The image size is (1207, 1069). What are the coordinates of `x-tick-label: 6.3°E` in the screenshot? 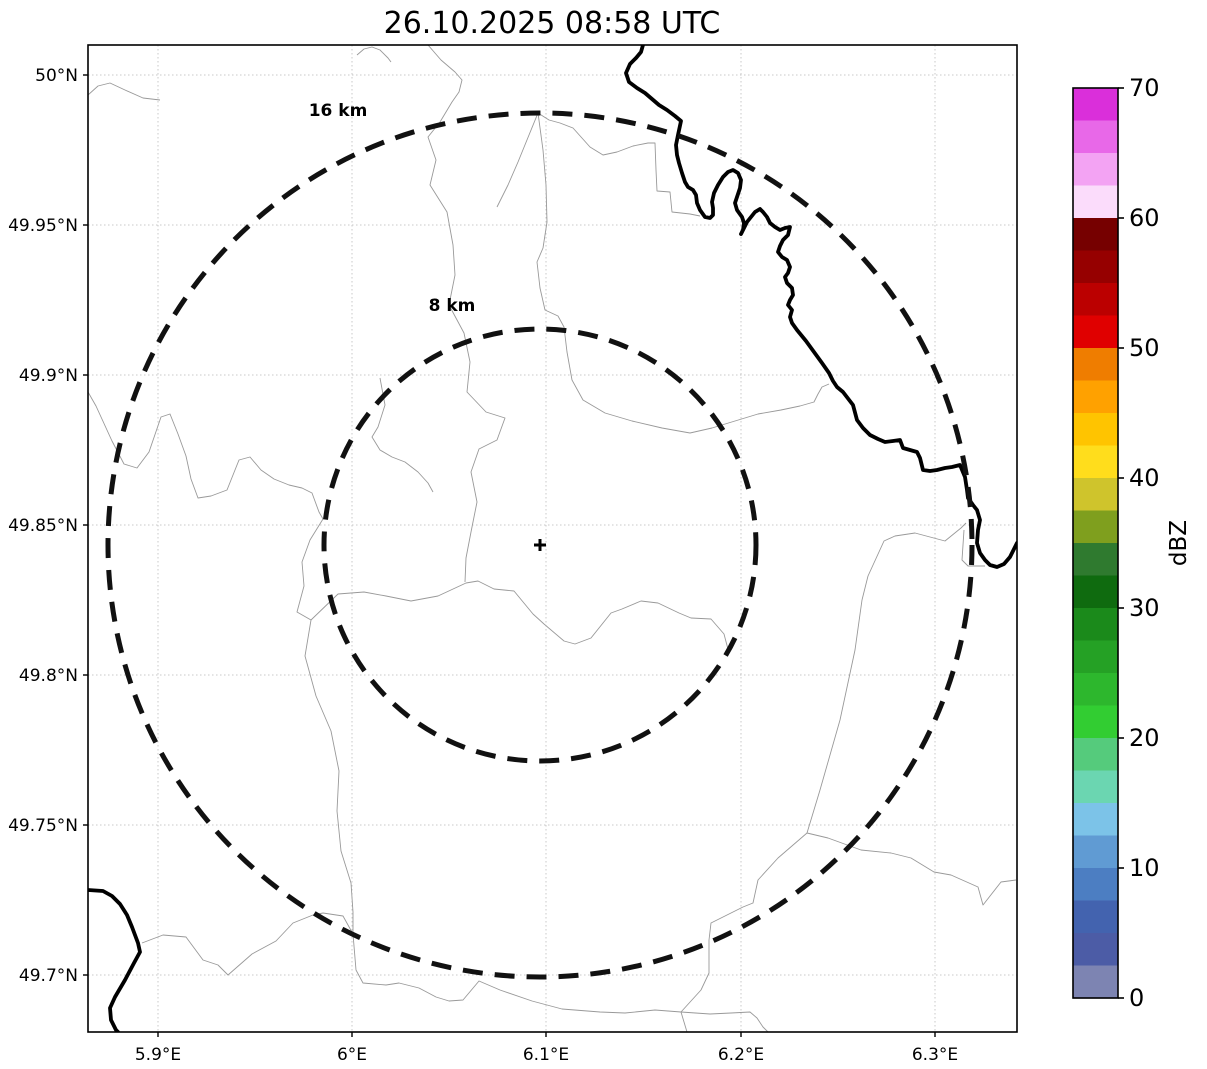 It's located at (935, 1055).